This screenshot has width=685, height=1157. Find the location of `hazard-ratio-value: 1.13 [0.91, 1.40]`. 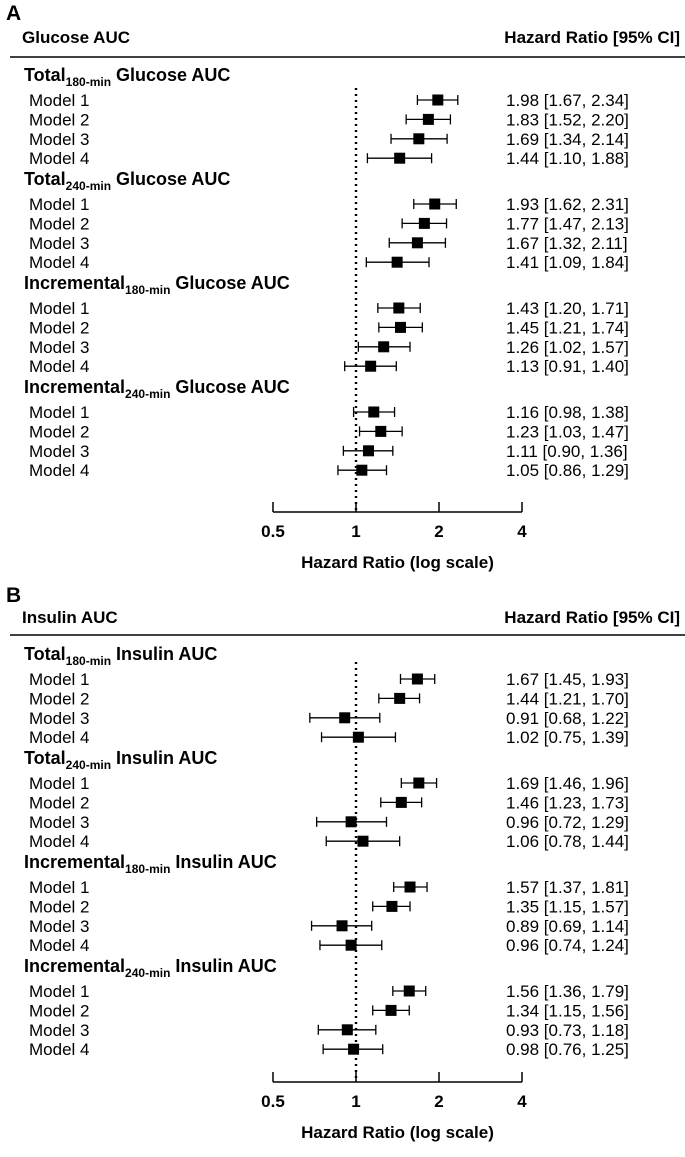

hazard-ratio-value: 1.13 [0.91, 1.40] is located at coordinates (567, 366).